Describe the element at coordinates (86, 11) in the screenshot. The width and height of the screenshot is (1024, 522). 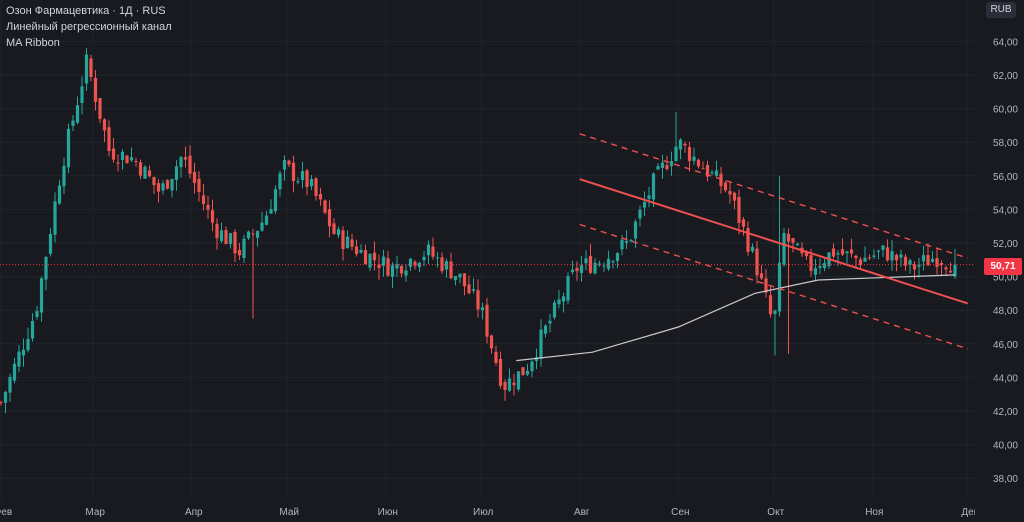
I see `symbol-title: Озон Фармацевтика · 1Д · RUS` at that location.